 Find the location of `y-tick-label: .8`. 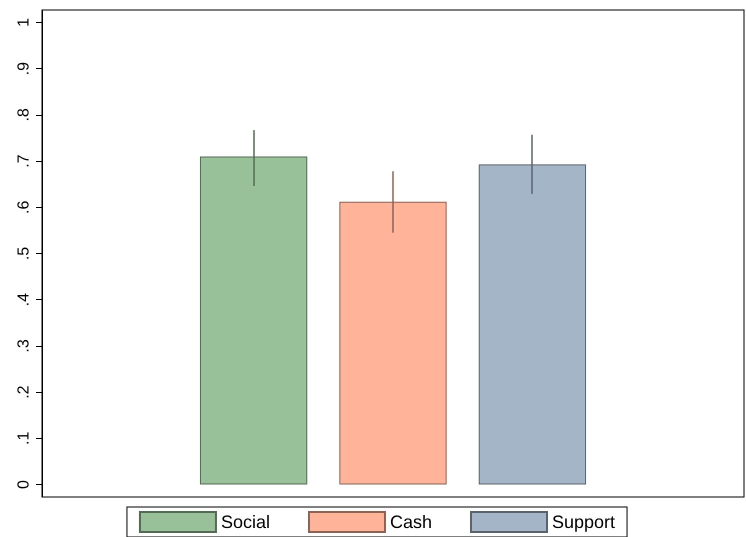

y-tick-label: .8 is located at coordinates (24, 115).